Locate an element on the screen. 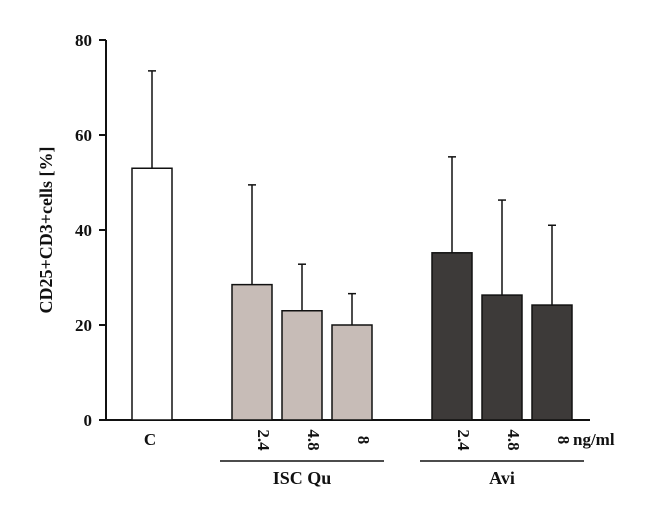 Image resolution: width=660 pixels, height=519 pixels. y-tick-label: 80 is located at coordinates (83, 40).